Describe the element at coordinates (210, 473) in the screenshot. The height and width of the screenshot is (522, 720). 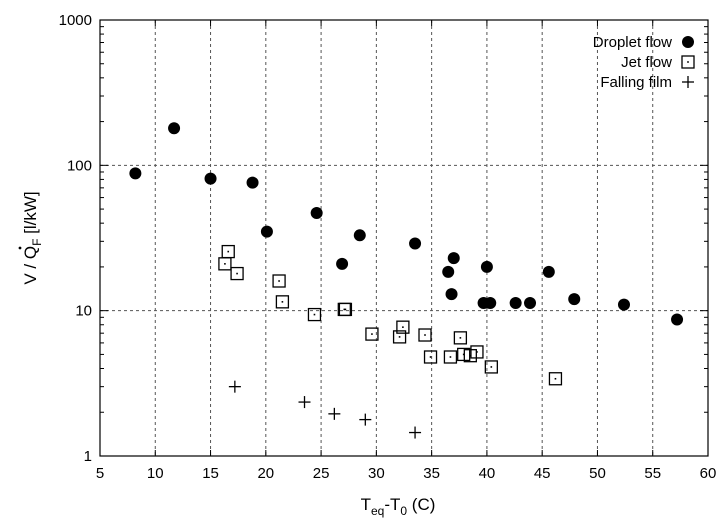
I see `x-tick-label: 15` at that location.